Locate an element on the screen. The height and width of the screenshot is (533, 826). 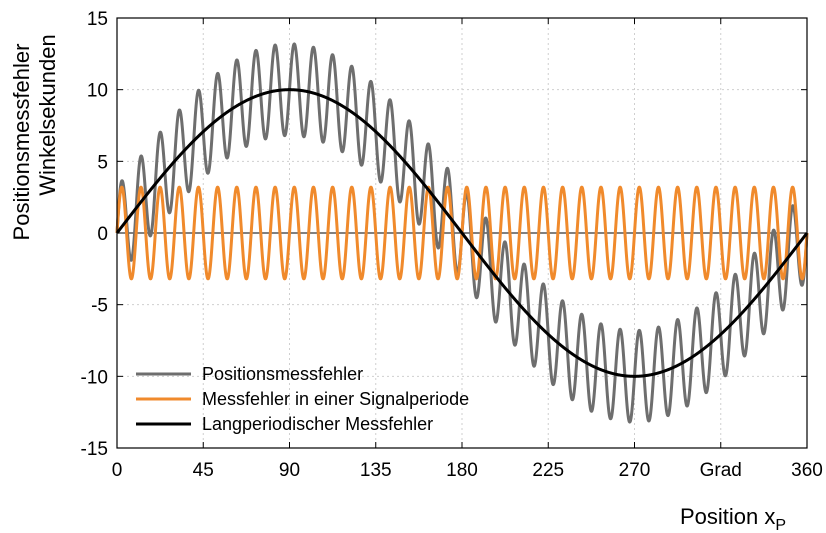
x-tick-label: 225 is located at coordinates (548, 470).